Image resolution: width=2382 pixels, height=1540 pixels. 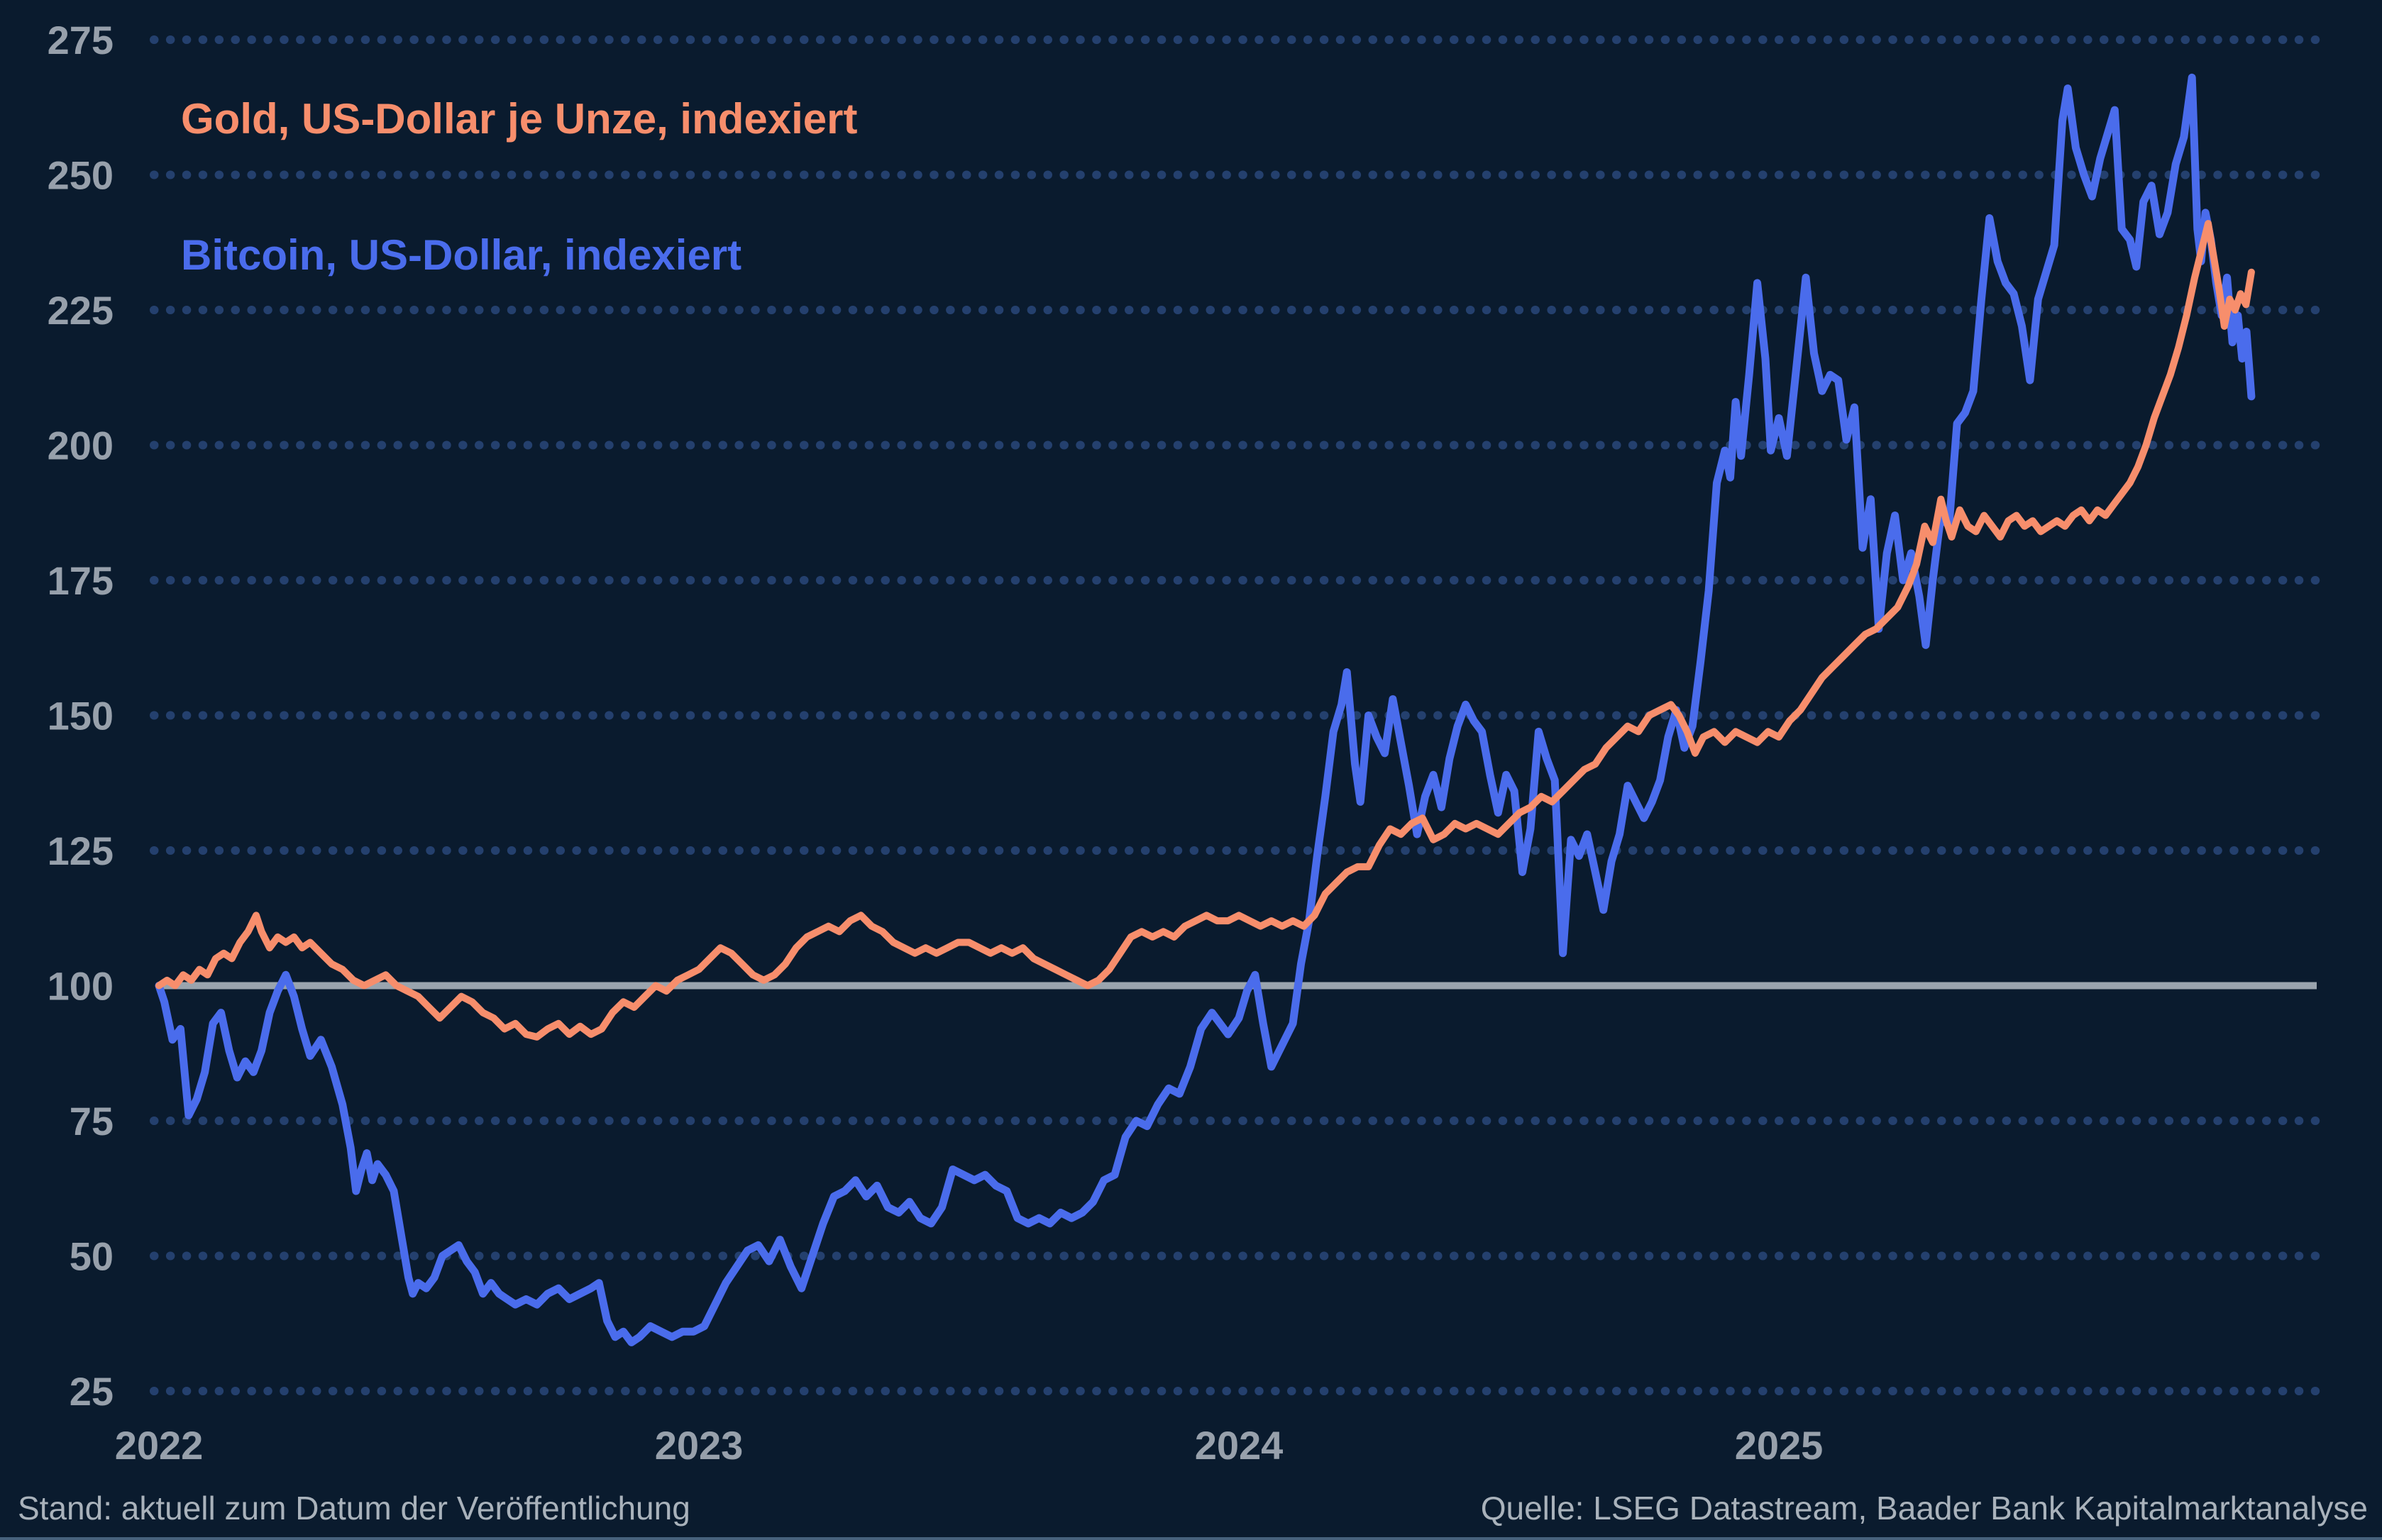 I want to click on y-tick-label-175: 175, so click(x=81, y=580).